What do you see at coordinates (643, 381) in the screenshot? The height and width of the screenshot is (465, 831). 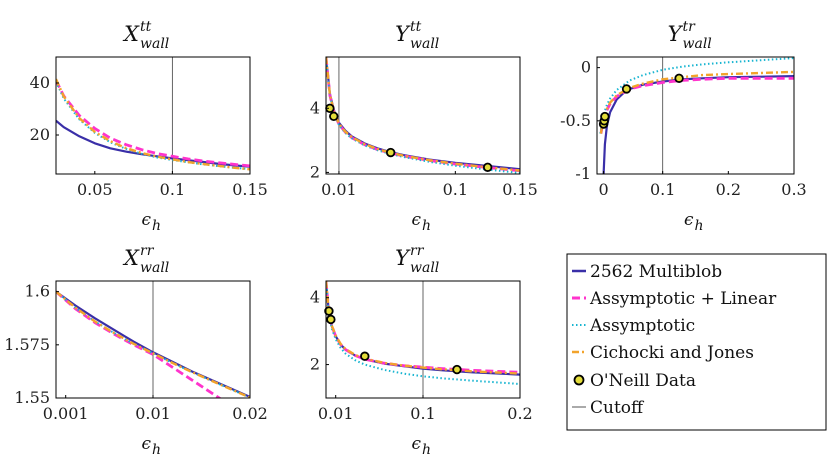 I see `legend-label-oneill: O'Neill Data` at bounding box center [643, 381].